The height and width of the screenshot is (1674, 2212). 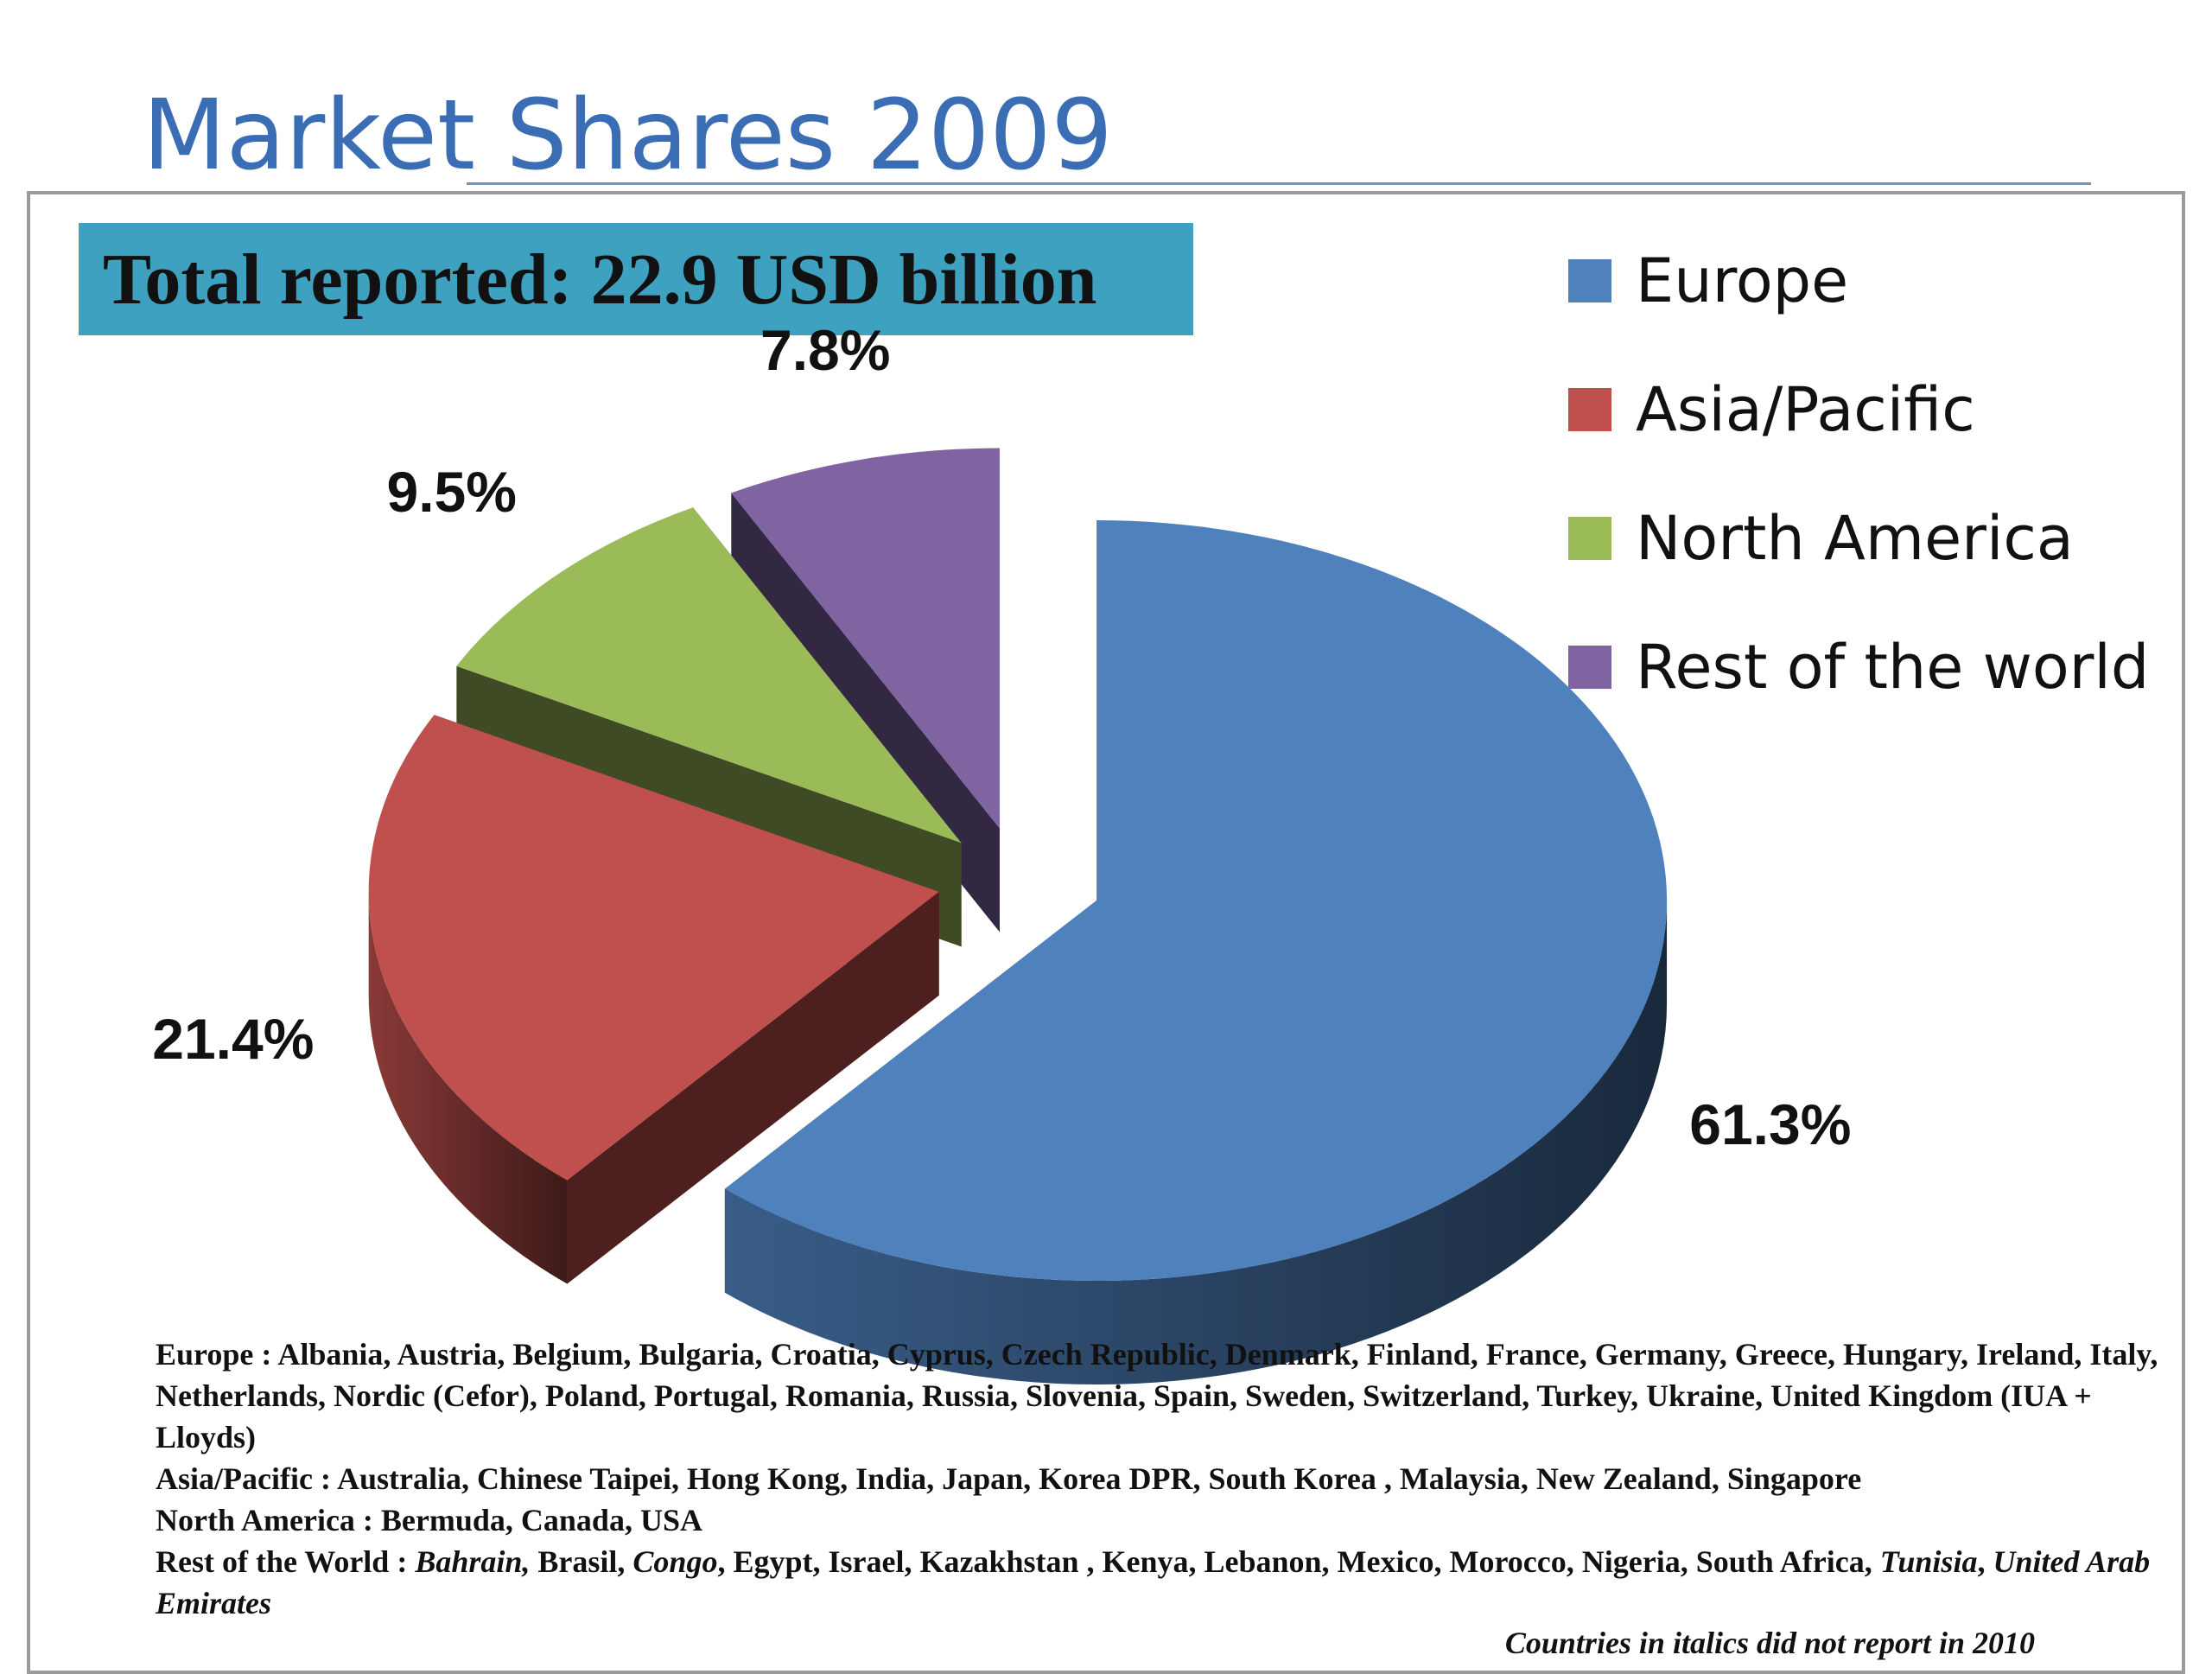 I want to click on slice-percent-label: 9.5%, so click(x=452, y=492).